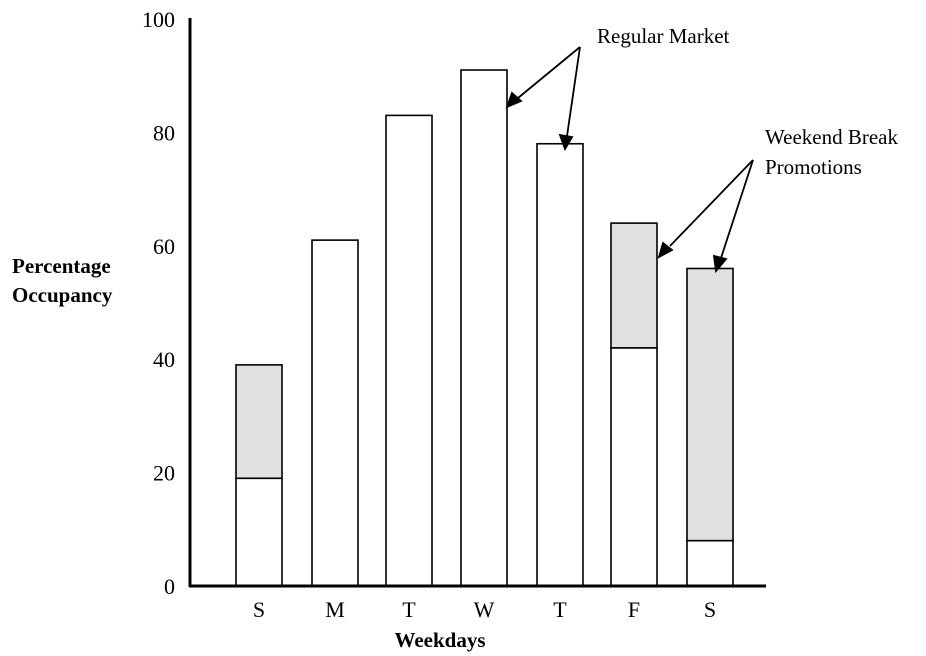 This screenshot has height=656, width=926. I want to click on arrow-regular-to-wednesday, so click(543, 77).